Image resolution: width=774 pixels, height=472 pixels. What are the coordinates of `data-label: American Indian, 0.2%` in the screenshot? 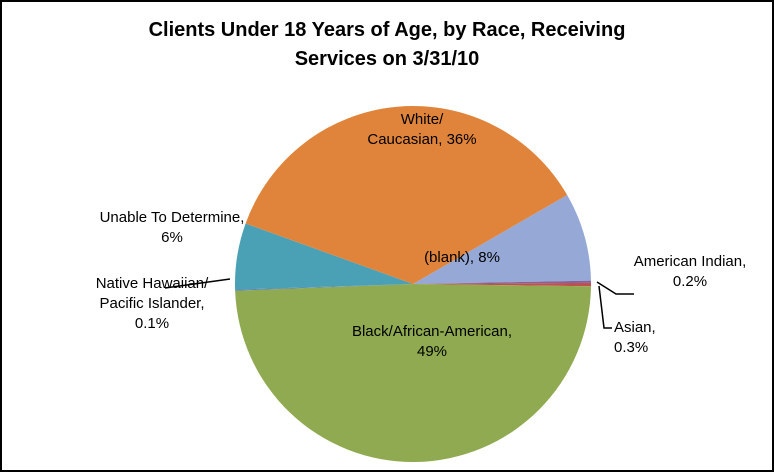 It's located at (690, 271).